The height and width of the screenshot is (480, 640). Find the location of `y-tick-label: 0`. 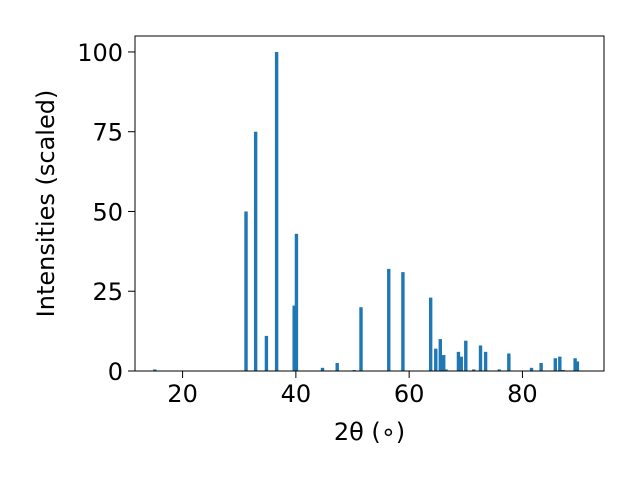

y-tick-label: 0 is located at coordinates (115, 372).